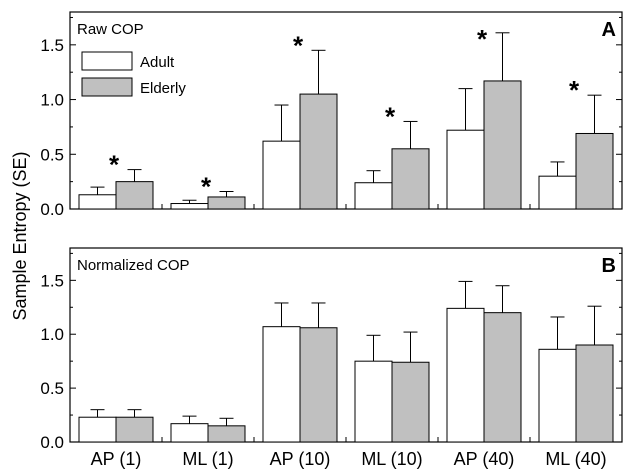  I want to click on legend-swatch-adult, so click(107, 61).